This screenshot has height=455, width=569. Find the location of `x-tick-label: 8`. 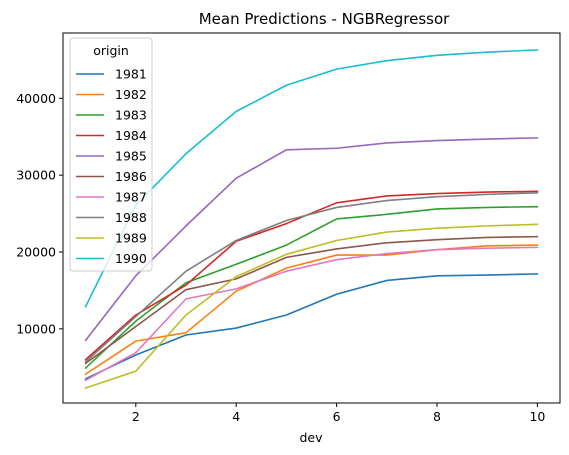

x-tick-label: 8 is located at coordinates (437, 416).